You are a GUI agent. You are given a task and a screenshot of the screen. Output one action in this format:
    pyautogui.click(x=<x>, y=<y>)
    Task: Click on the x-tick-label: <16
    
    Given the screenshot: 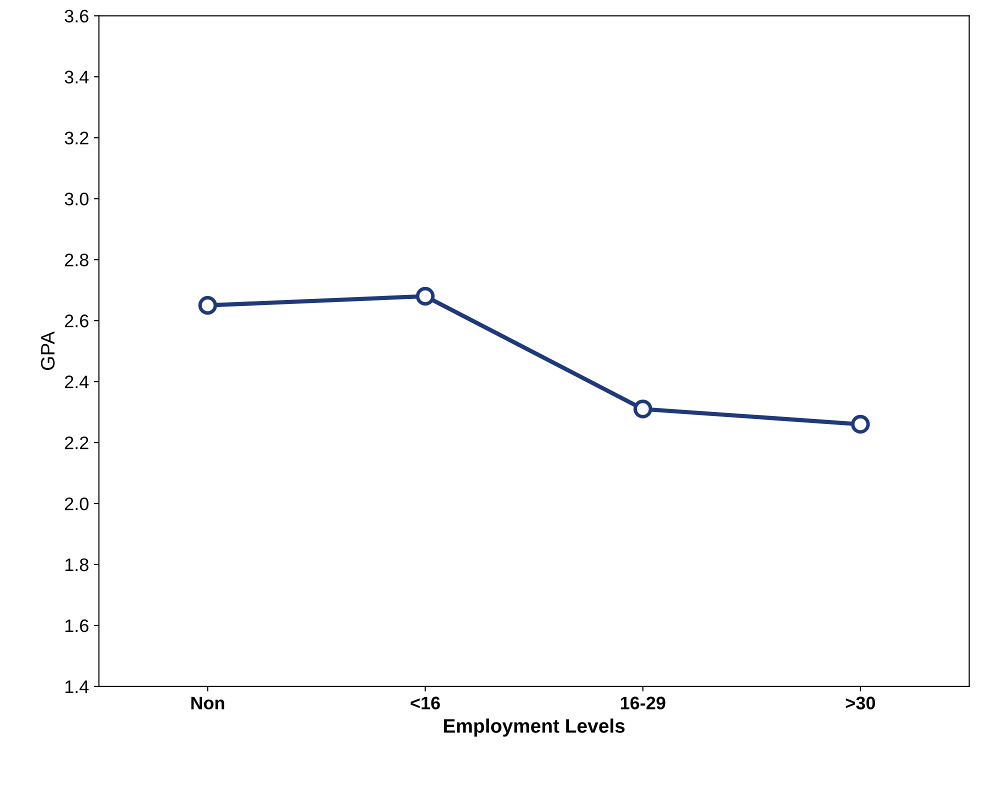 What is the action you would take?
    pyautogui.click(x=425, y=703)
    